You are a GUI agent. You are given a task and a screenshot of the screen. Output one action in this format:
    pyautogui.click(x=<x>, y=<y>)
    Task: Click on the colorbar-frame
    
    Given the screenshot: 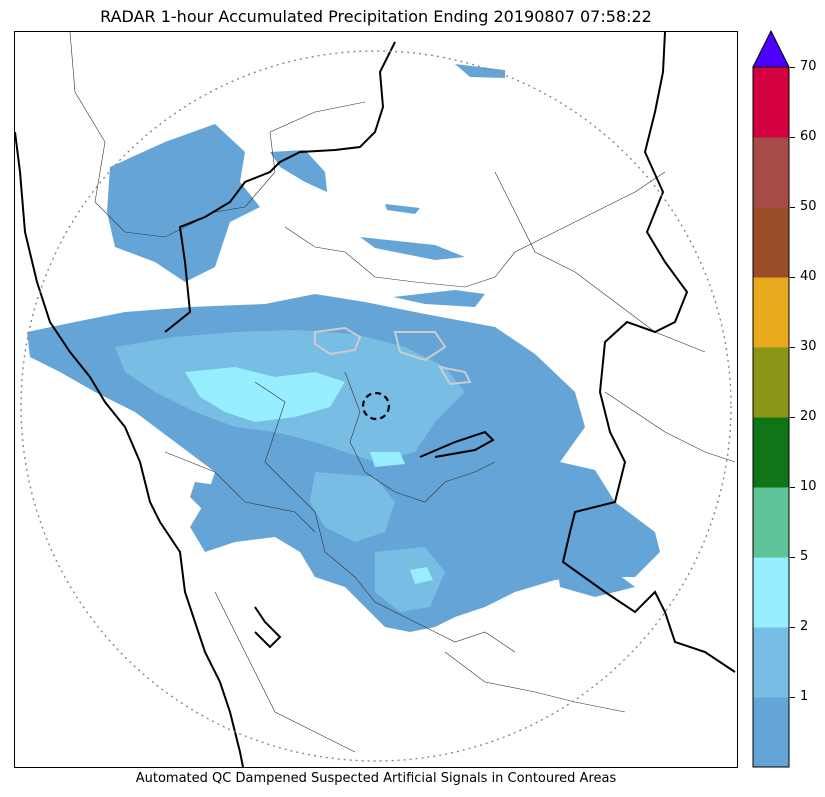 What is the action you would take?
    pyautogui.click(x=771, y=417)
    